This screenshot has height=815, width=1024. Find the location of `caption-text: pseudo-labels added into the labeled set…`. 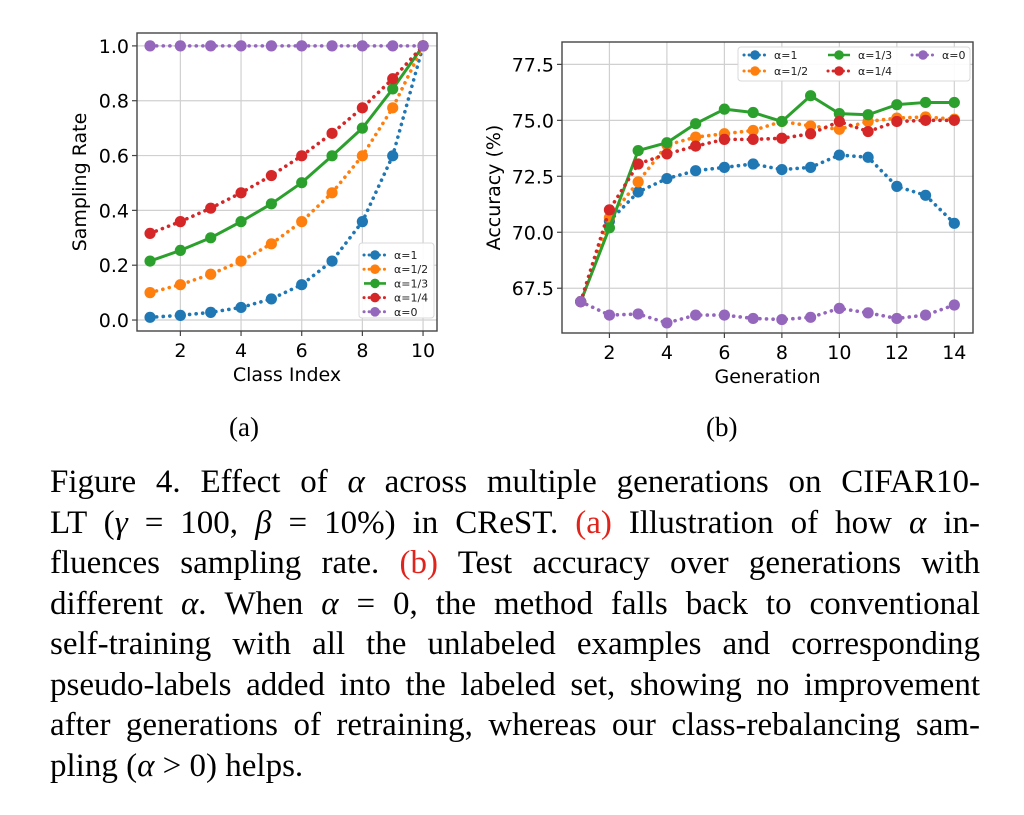

caption-text: pseudo-labels added into the labeled set… is located at coordinates (515, 684).